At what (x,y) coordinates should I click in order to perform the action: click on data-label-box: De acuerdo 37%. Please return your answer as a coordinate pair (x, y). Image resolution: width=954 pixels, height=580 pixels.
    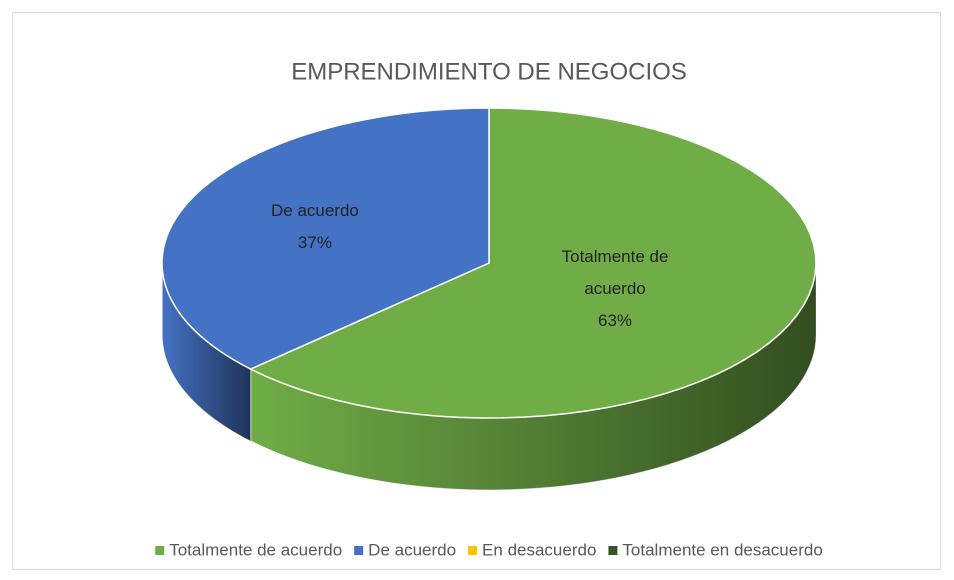
    Looking at the image, I should click on (315, 227).